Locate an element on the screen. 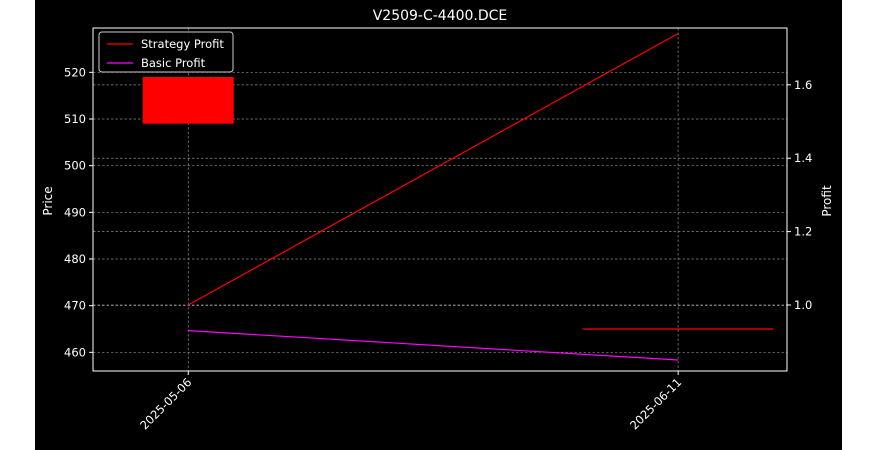 This screenshot has width=878, height=450. right-axis-label: Profit is located at coordinates (827, 201).